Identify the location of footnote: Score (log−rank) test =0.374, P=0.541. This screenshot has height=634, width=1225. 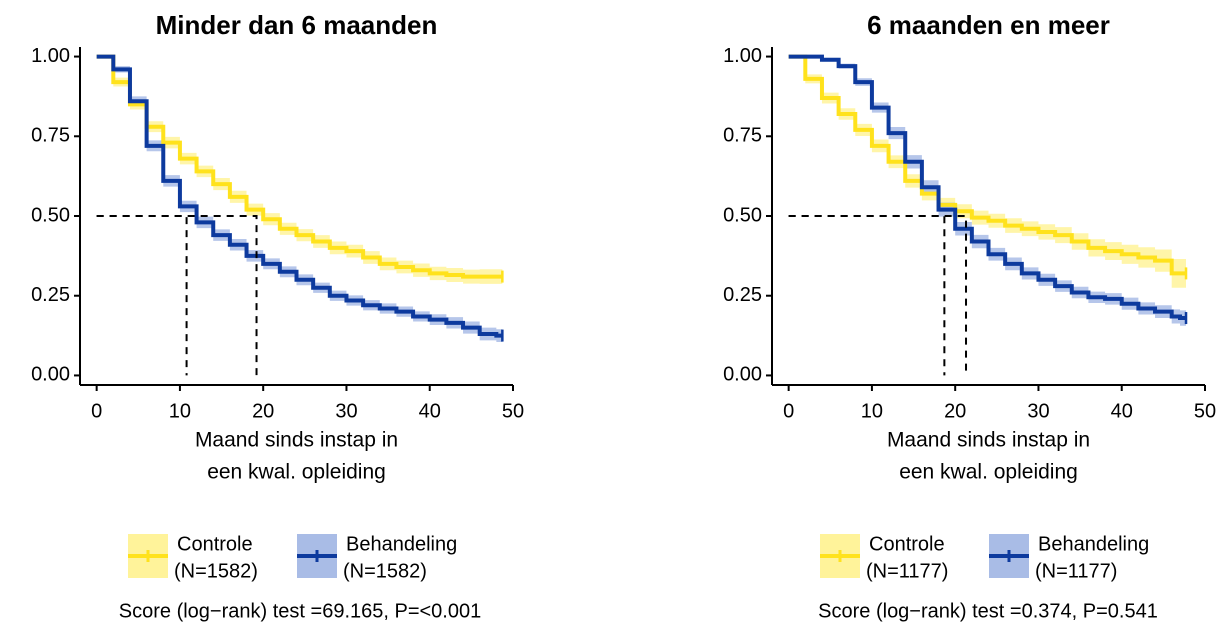
(988, 611).